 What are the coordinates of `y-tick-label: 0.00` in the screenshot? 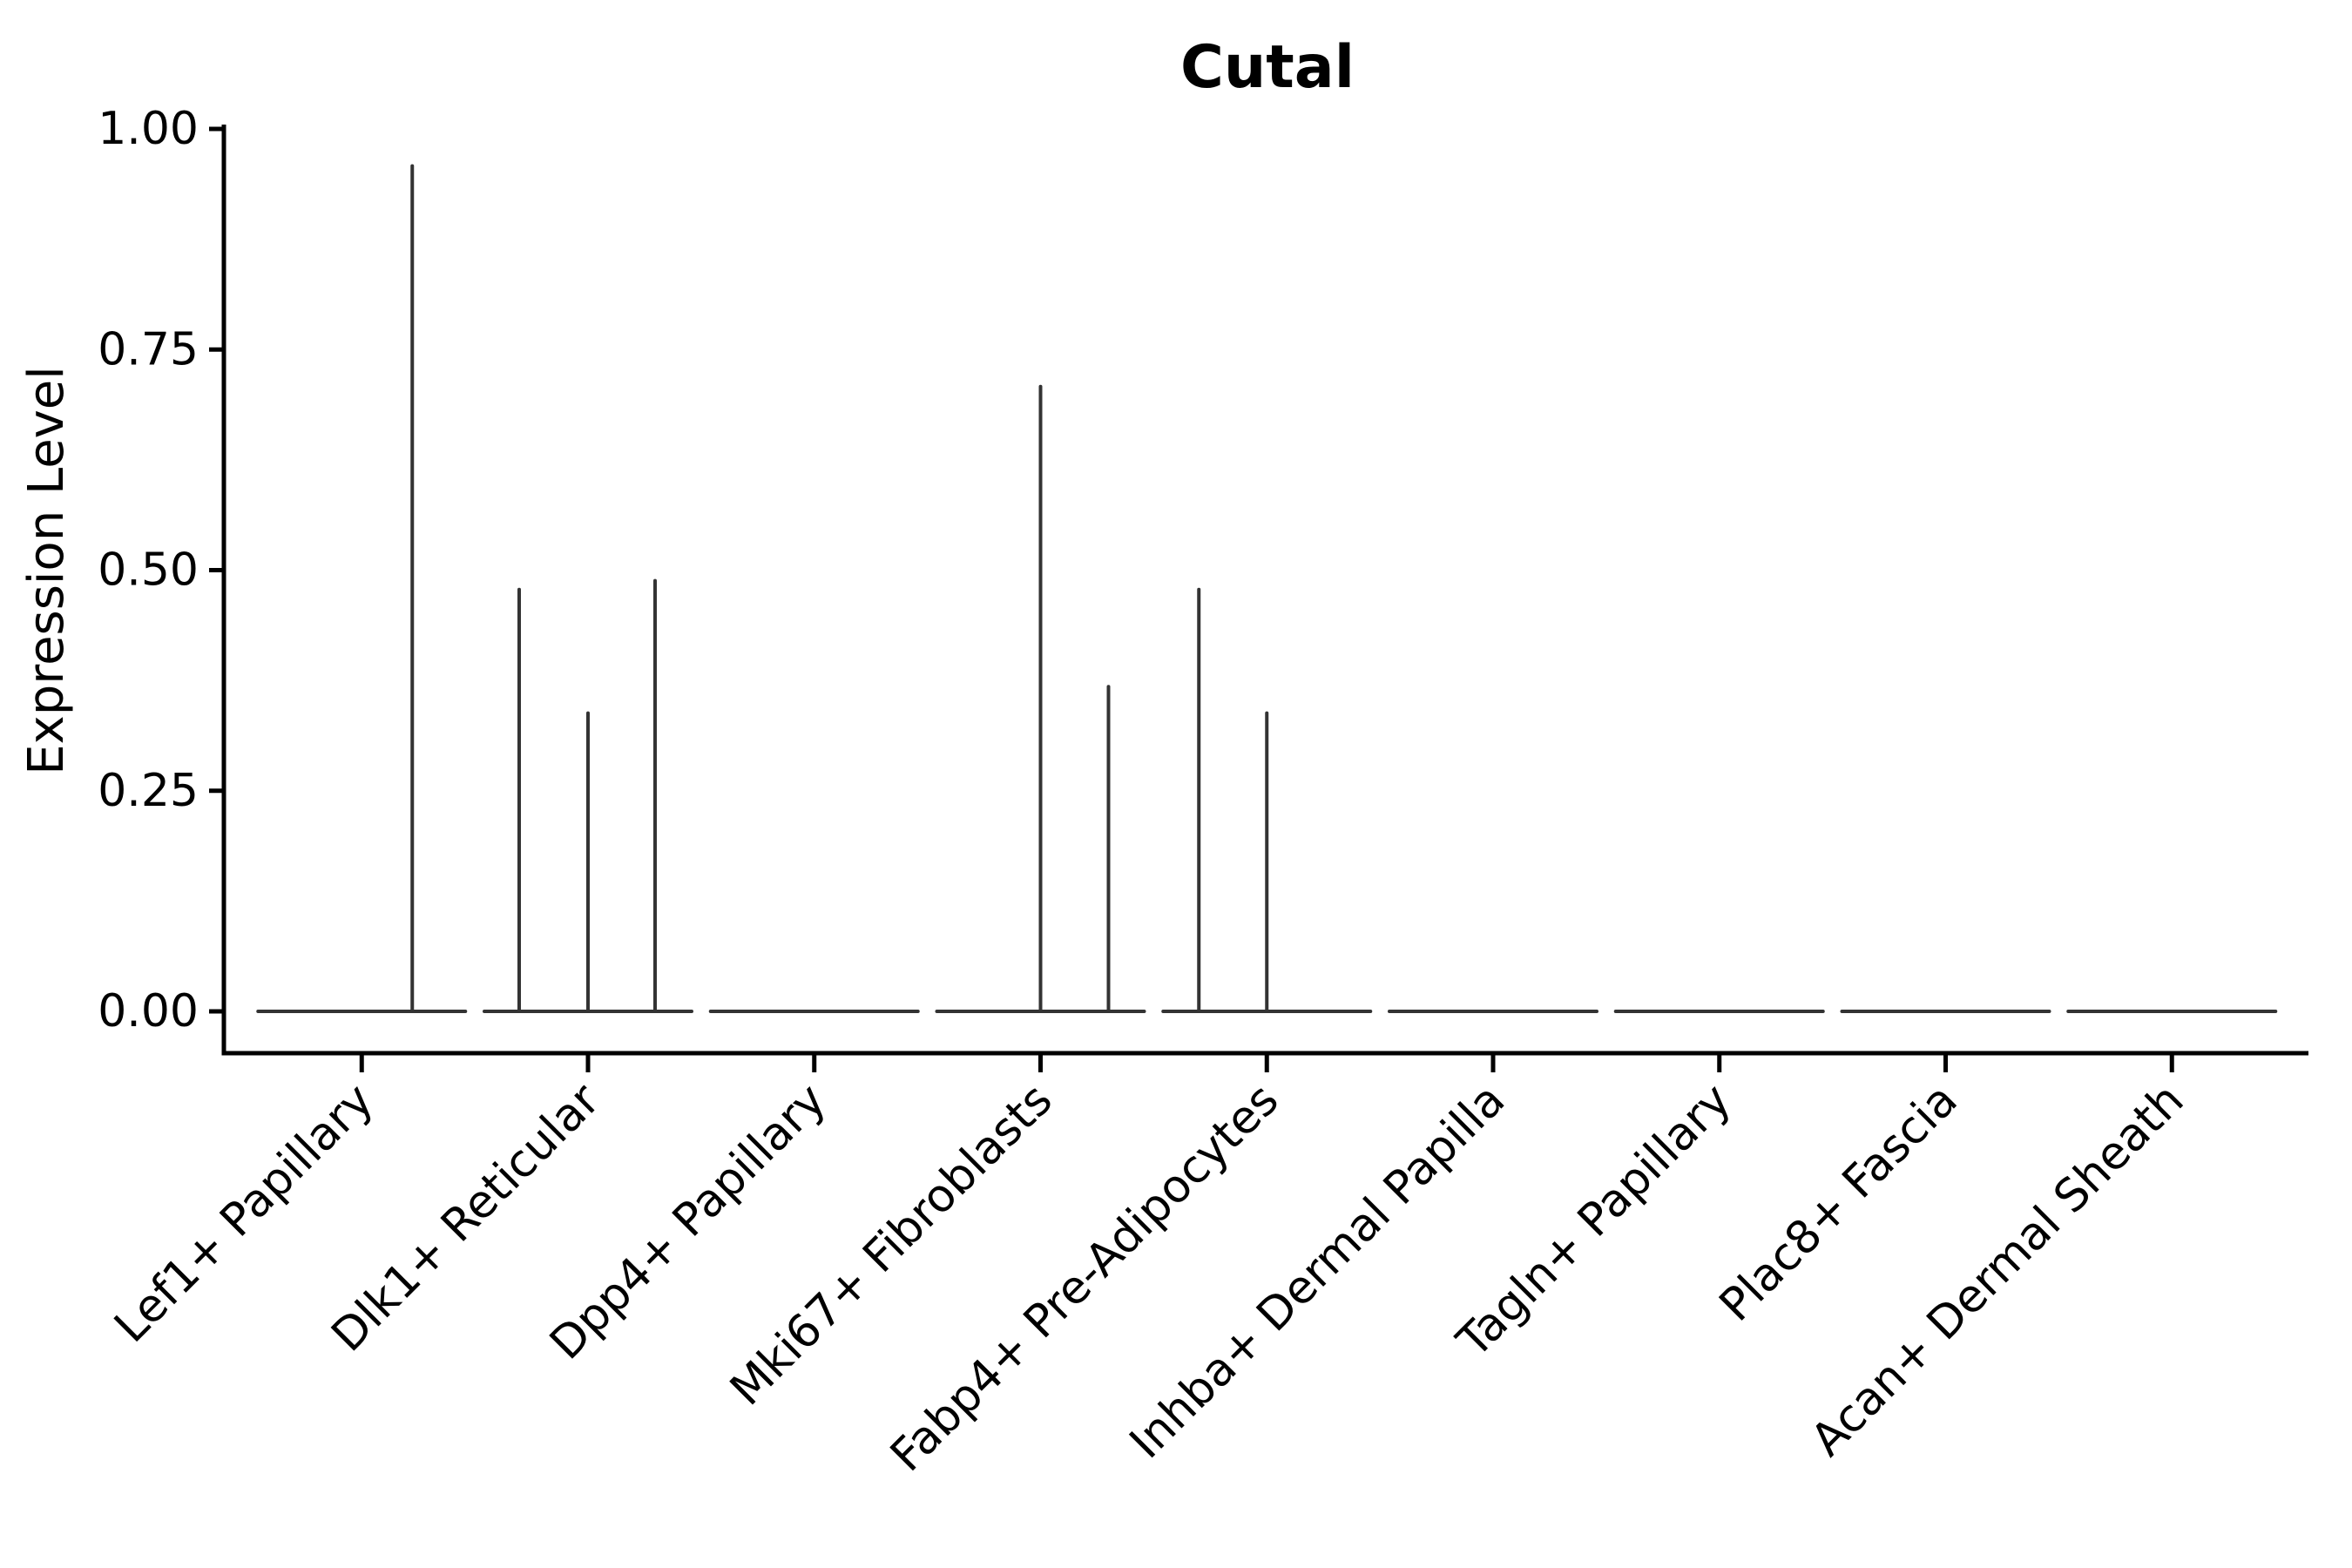 It's located at (148, 1011).